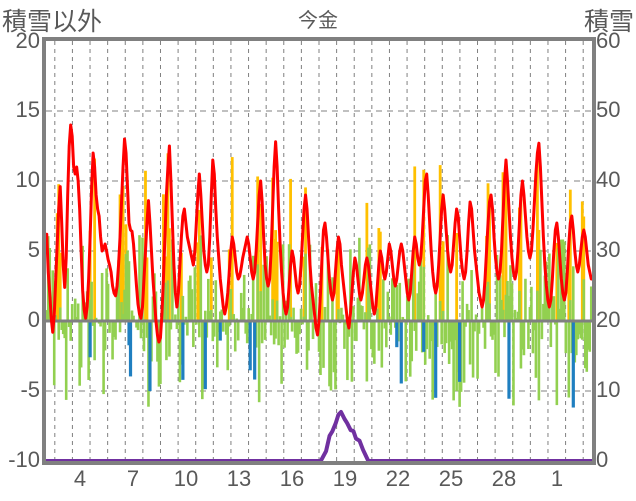 This screenshot has height=501, width=636. Describe the element at coordinates (24, 459) in the screenshot. I see `y-axis-left-tick: -10` at that location.